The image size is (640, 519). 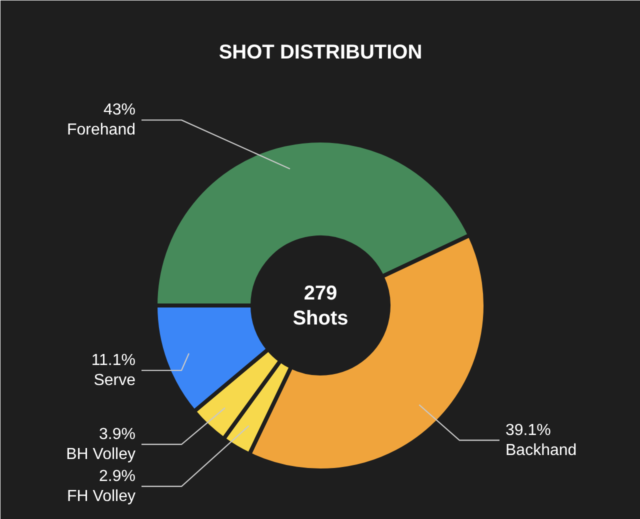 I want to click on data-label: 2.9%, so click(x=117, y=476).